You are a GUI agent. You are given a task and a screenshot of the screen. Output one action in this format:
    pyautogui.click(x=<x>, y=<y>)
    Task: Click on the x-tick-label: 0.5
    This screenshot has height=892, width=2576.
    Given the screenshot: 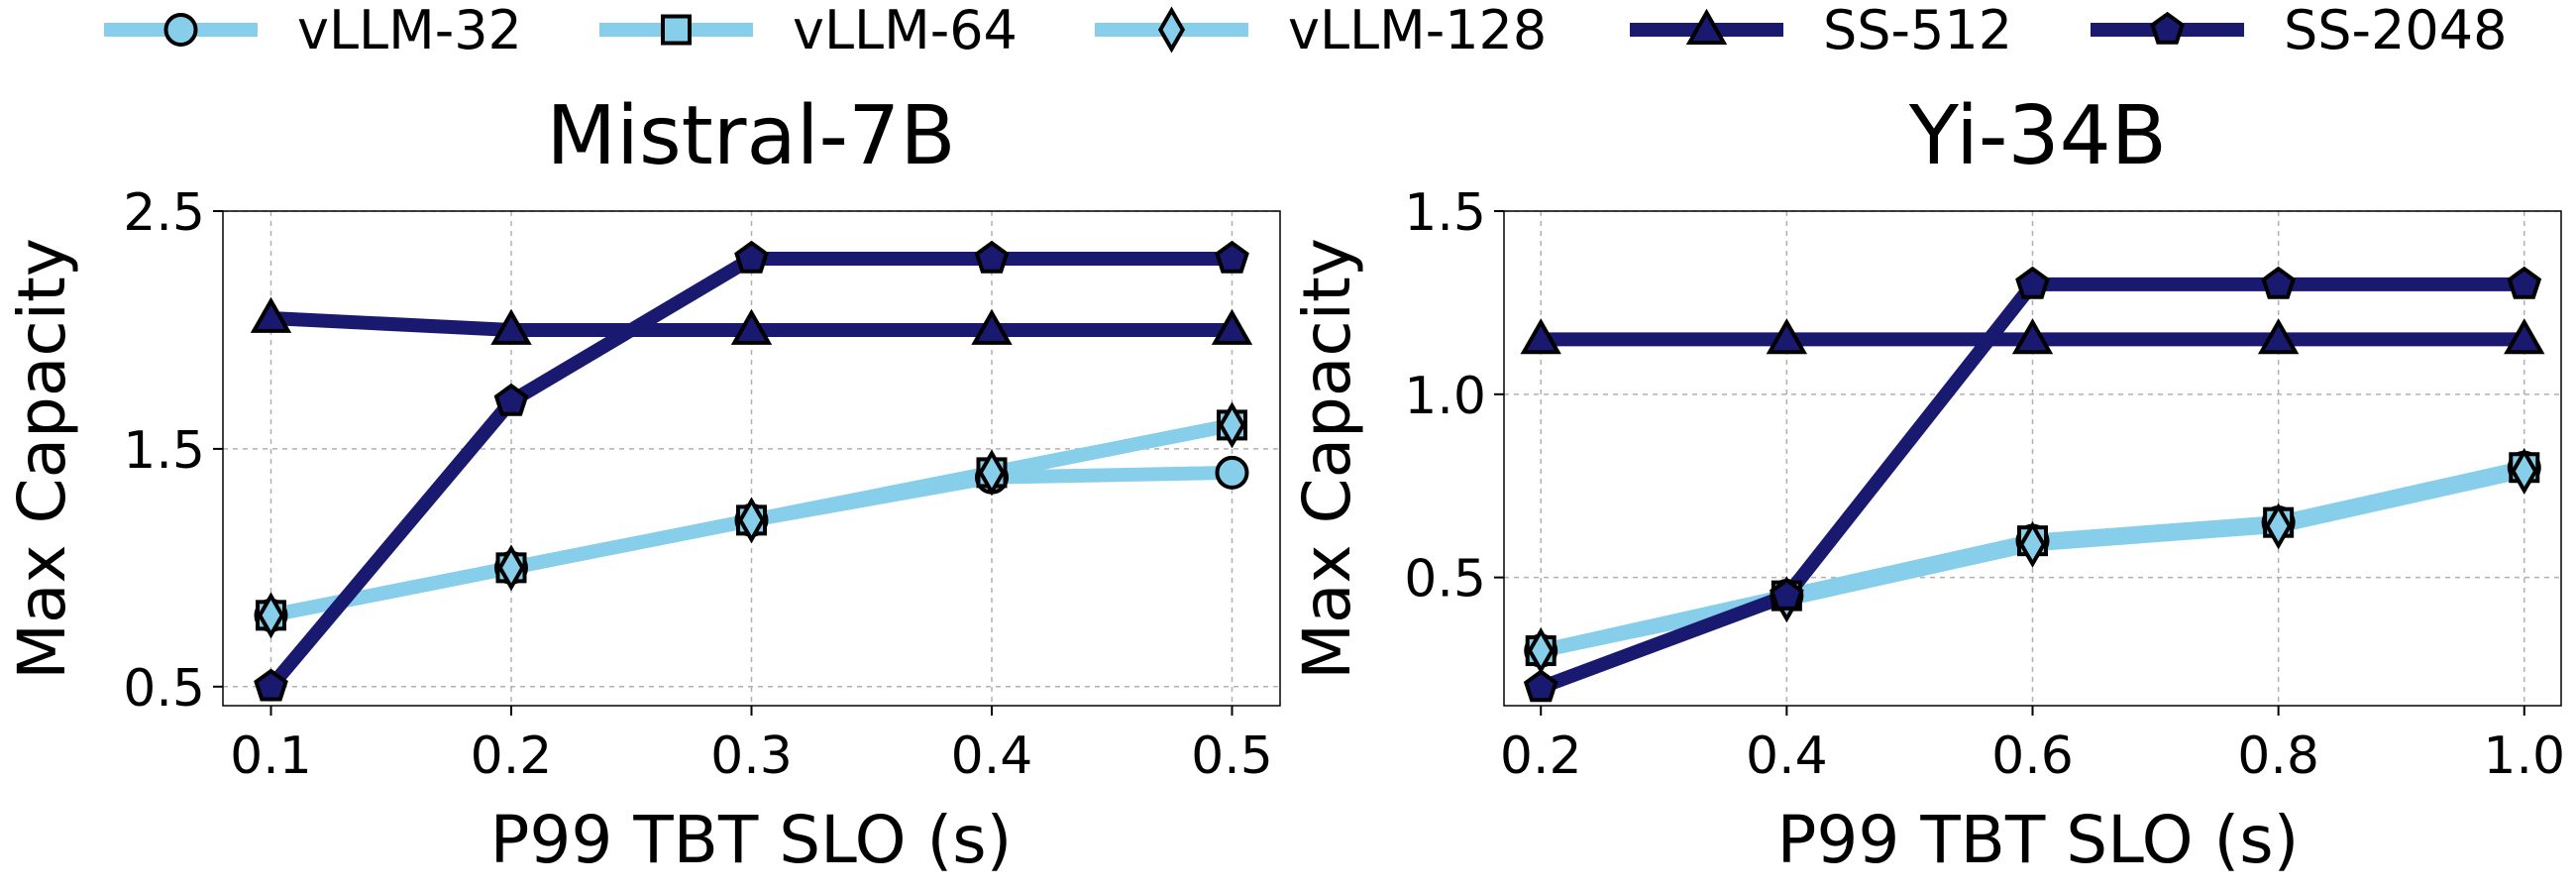 What is the action you would take?
    pyautogui.click(x=1232, y=756)
    